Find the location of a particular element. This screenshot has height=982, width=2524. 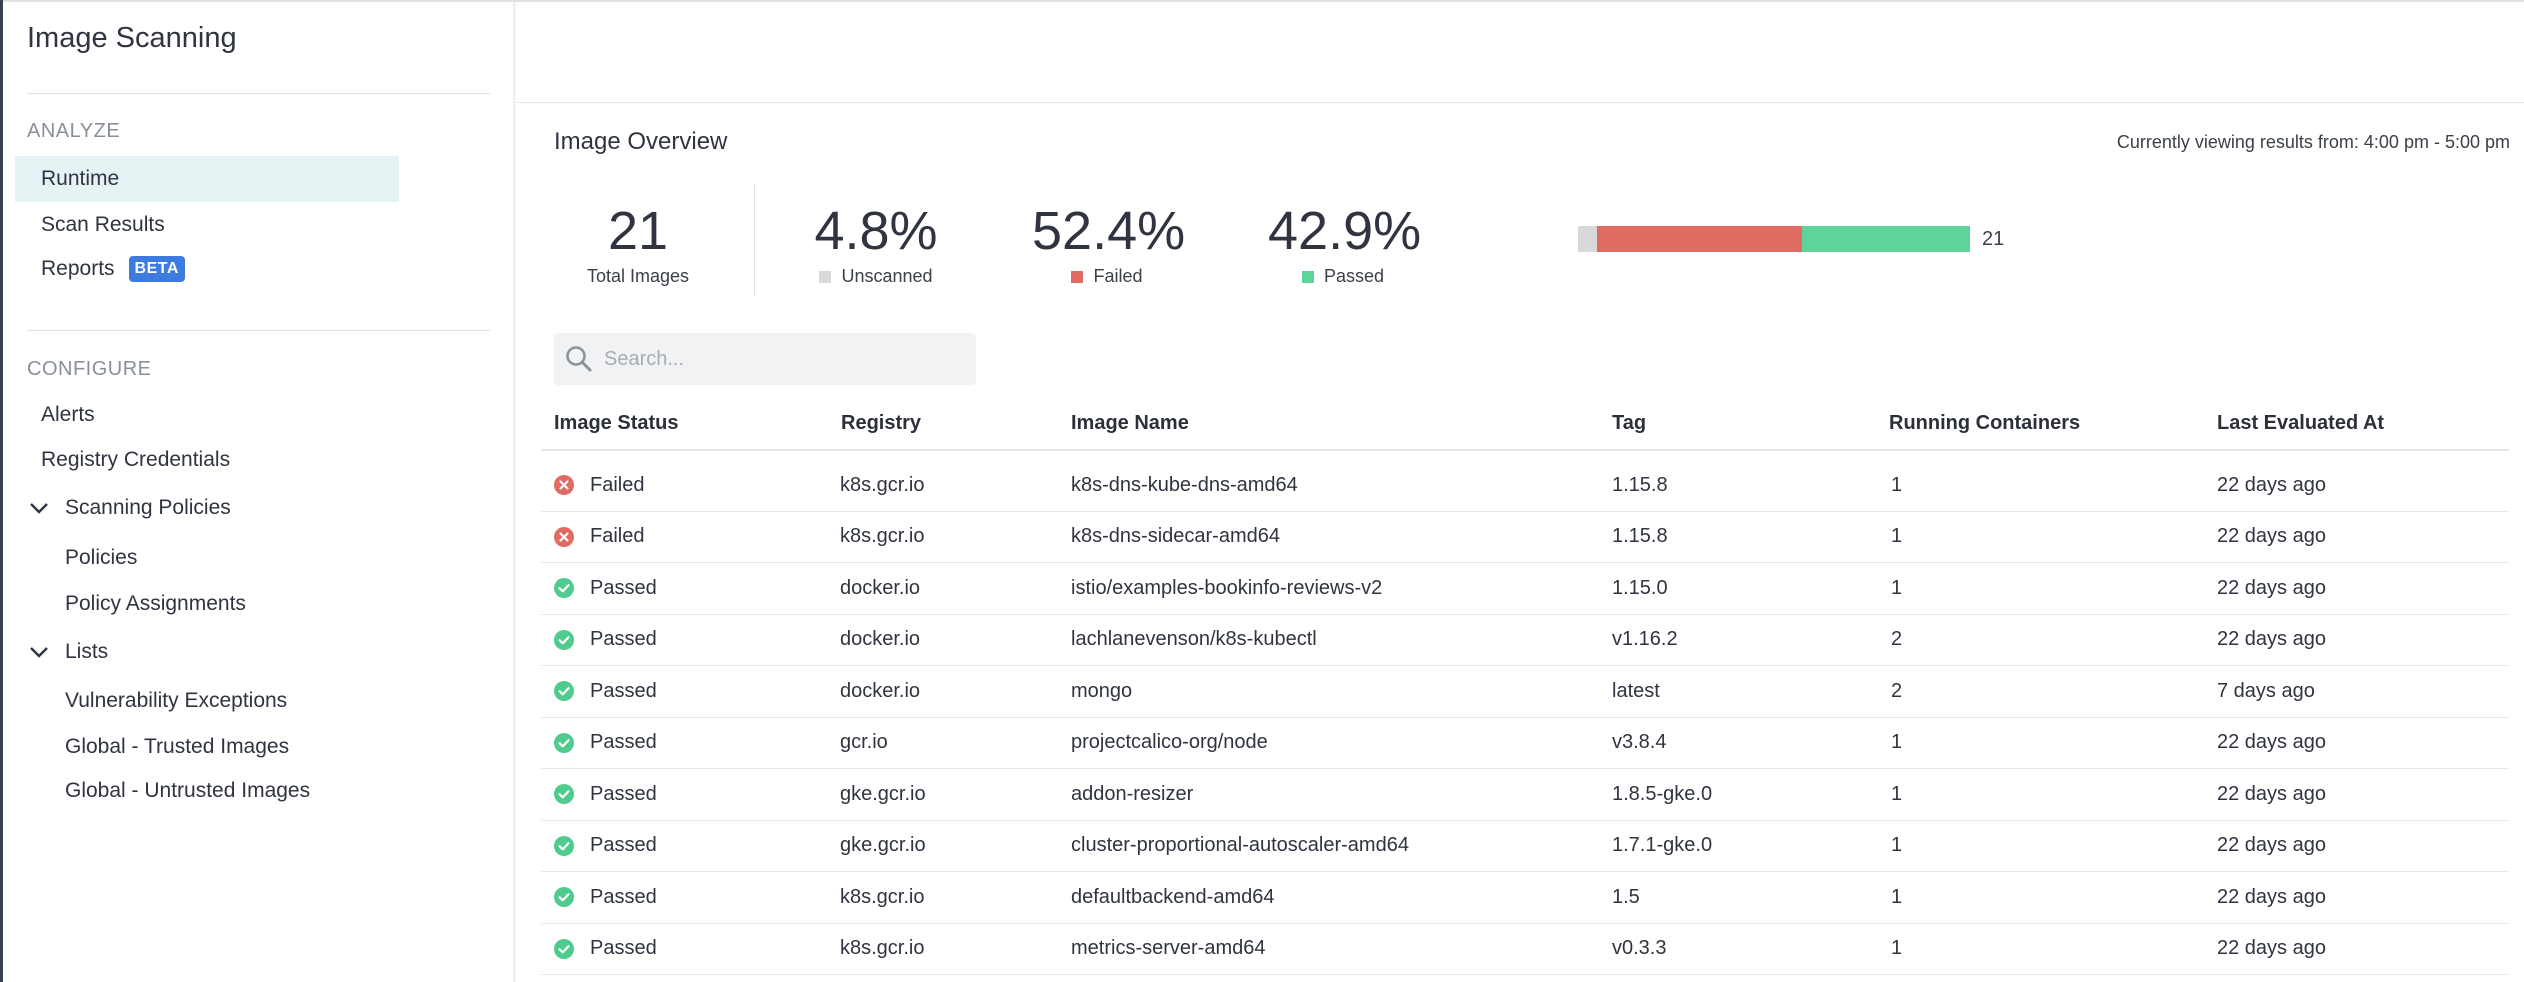

search-input is located at coordinates (784, 359).